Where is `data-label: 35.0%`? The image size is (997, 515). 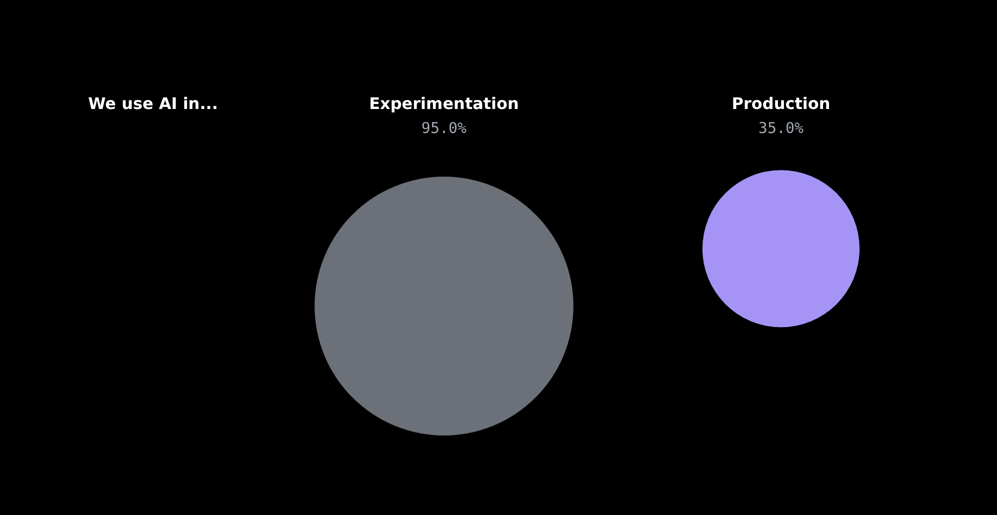 data-label: 35.0% is located at coordinates (781, 128).